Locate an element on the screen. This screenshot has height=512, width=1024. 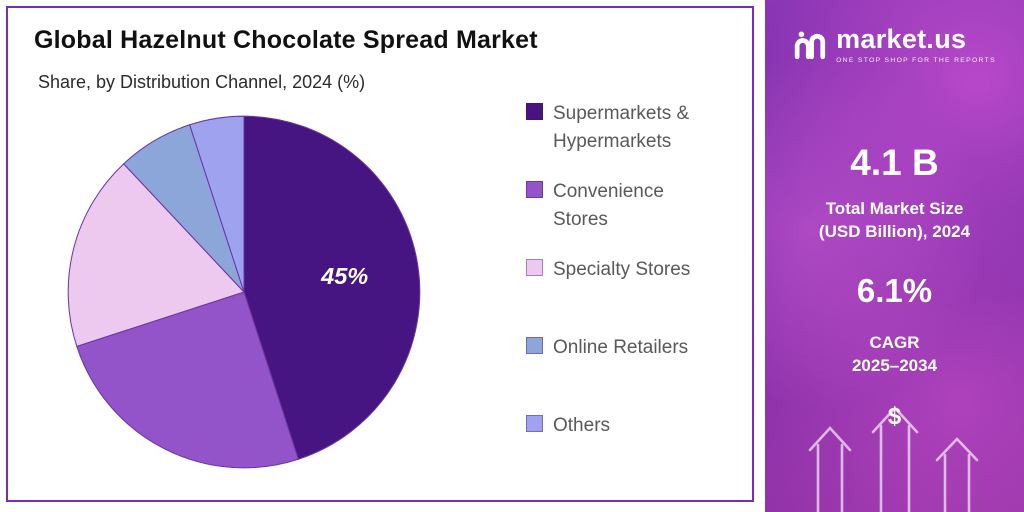
logo-texts: market.us ONE STOP SHOP FOR THE REPORTS is located at coordinates (916, 44).